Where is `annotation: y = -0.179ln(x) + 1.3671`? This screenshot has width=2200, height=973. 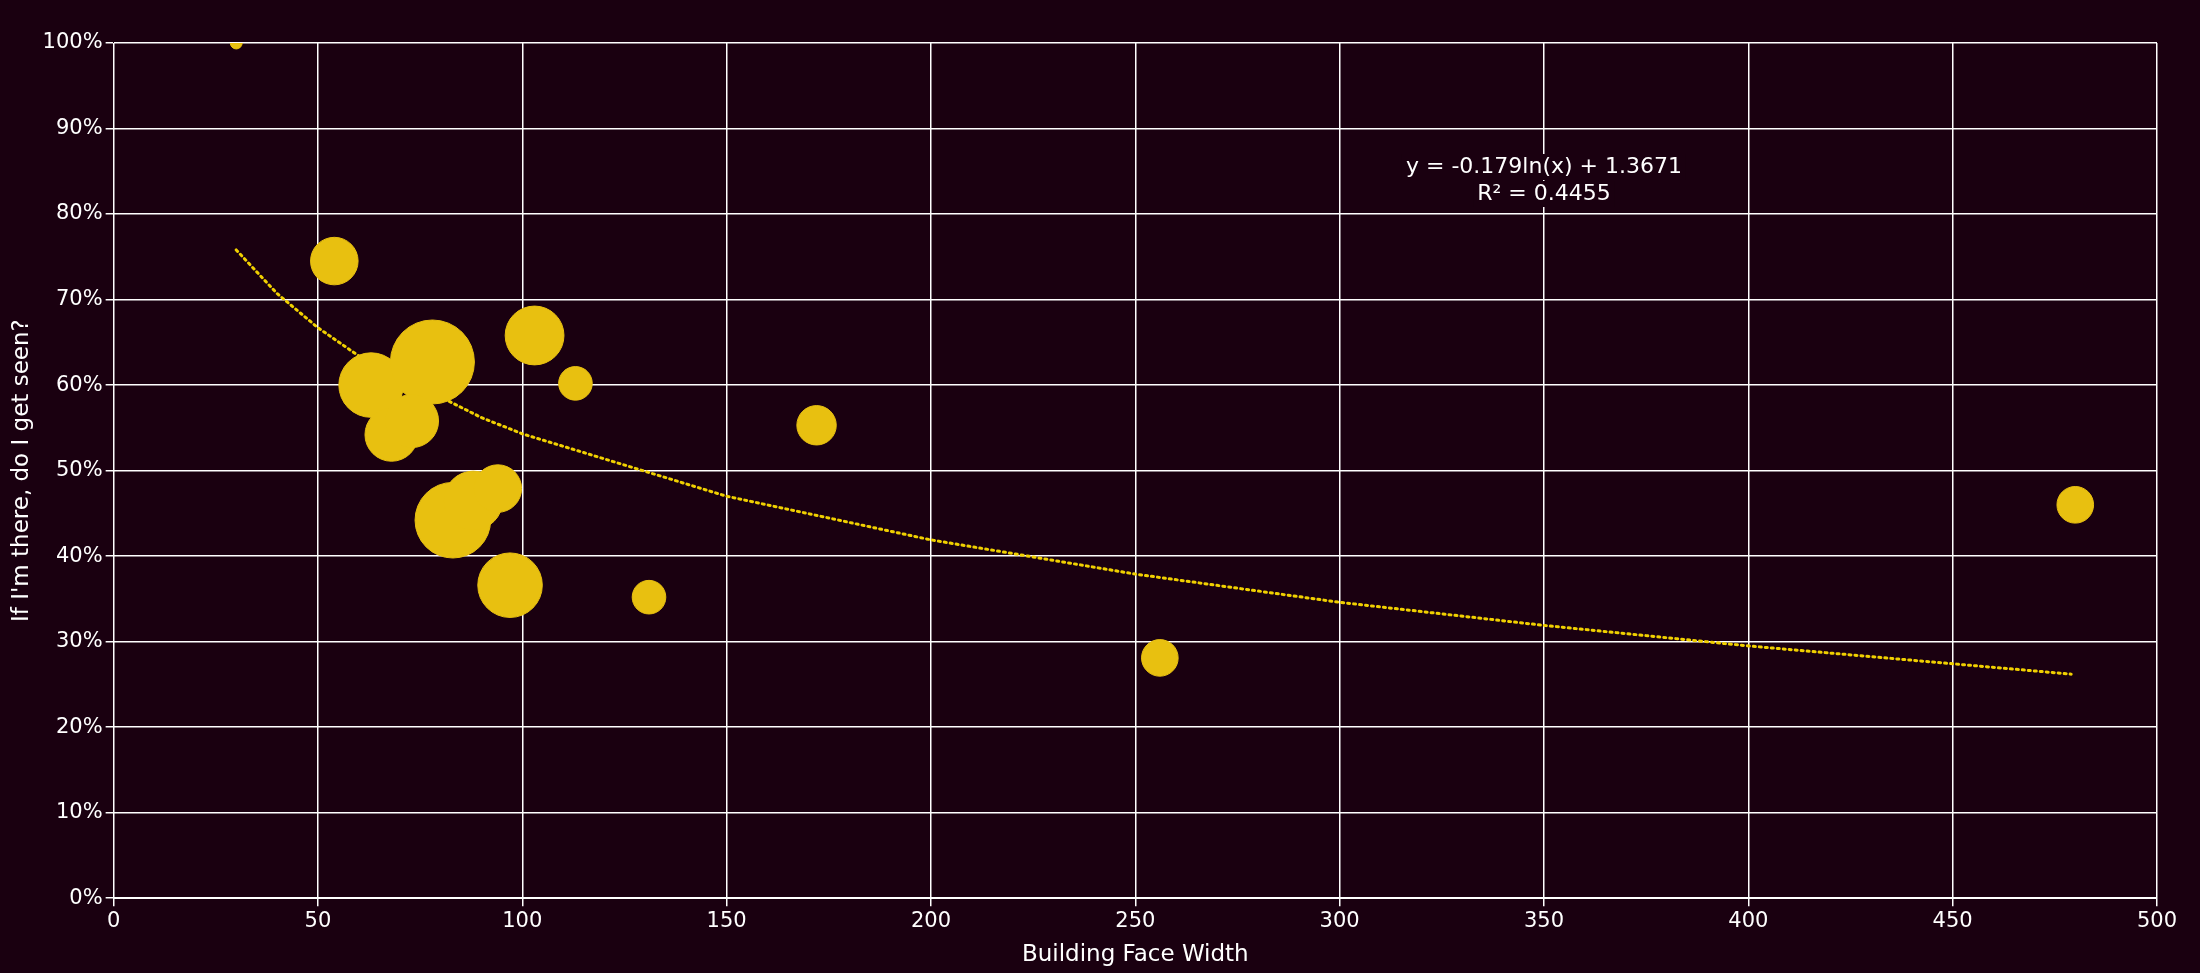 annotation: y = -0.179ln(x) + 1.3671 is located at coordinates (1543, 165).